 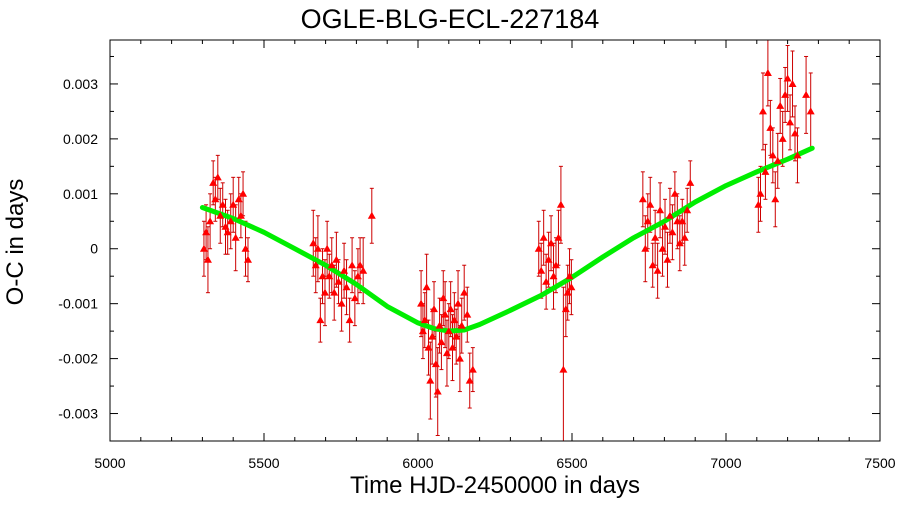 I want to click on y-tick-label: 0.002, so click(x=80, y=139).